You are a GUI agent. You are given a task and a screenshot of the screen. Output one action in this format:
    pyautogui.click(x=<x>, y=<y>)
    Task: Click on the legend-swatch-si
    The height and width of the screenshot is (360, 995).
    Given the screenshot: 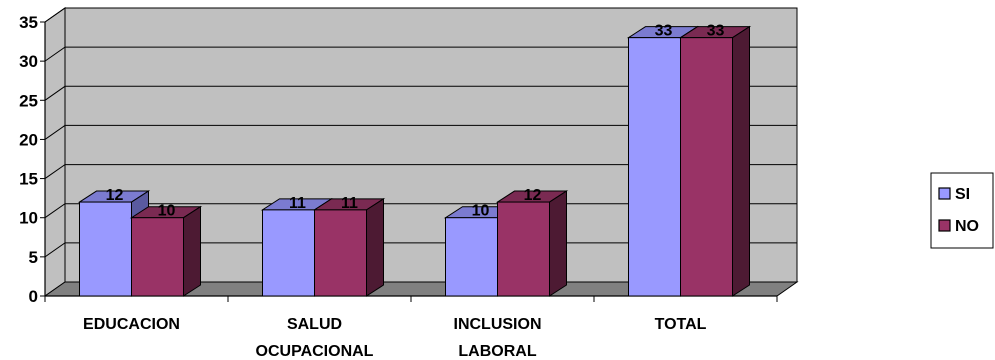 What is the action you would take?
    pyautogui.click(x=944, y=193)
    